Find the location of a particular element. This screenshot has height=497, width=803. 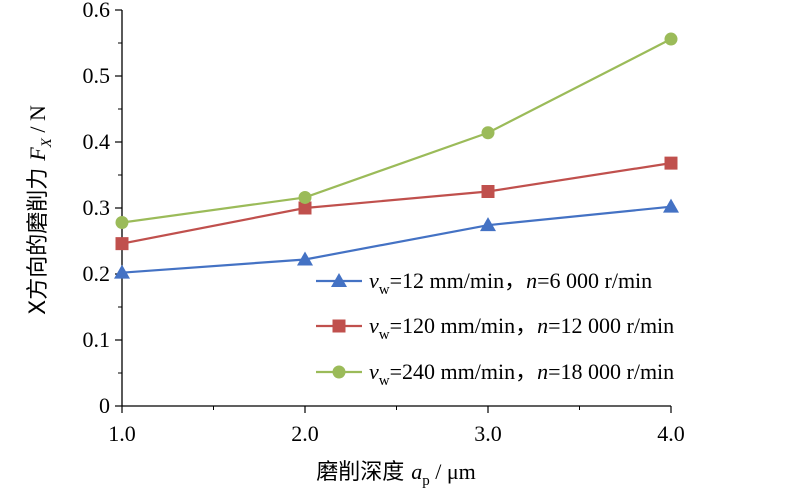

x-tick-label: 2.0 is located at coordinates (305, 433).